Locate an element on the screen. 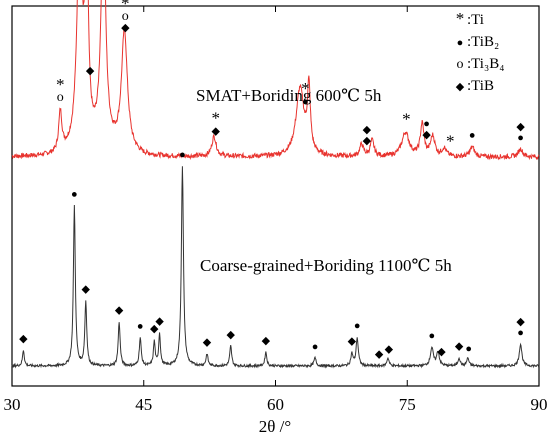 This screenshot has height=439, width=550. x-tick-label: 45 is located at coordinates (143, 404).